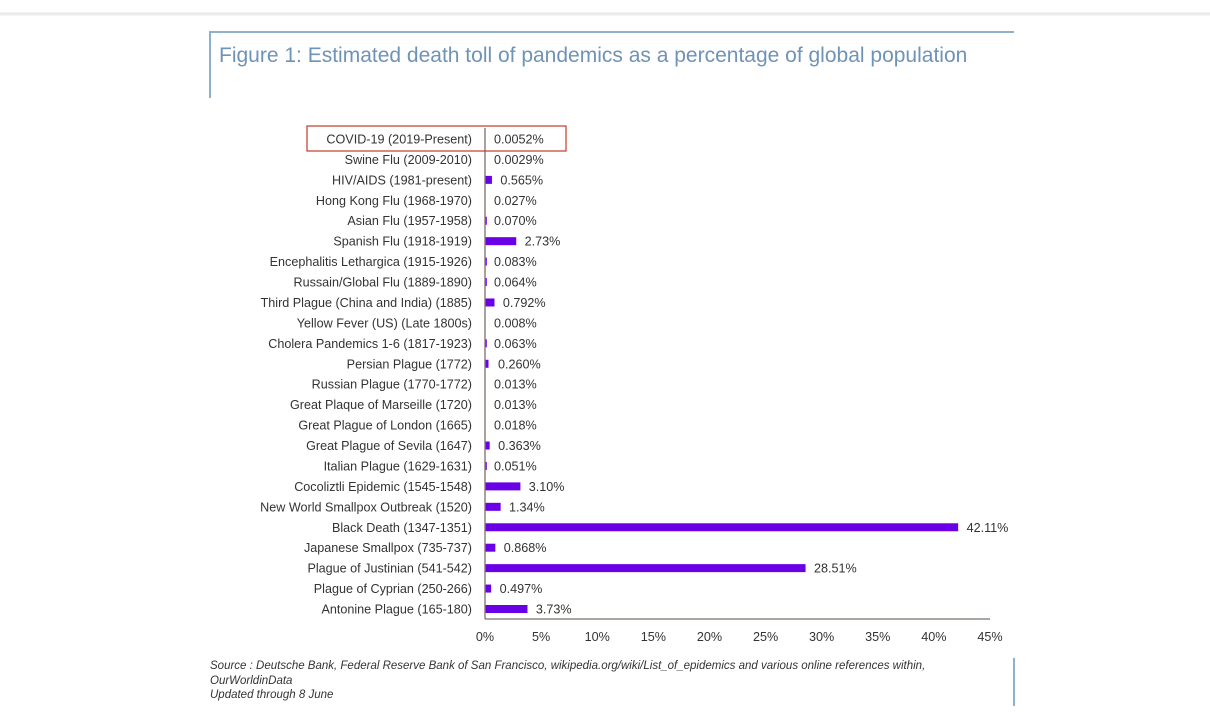  What do you see at coordinates (605, 8) in the screenshot?
I see `viewer-top-edge` at bounding box center [605, 8].